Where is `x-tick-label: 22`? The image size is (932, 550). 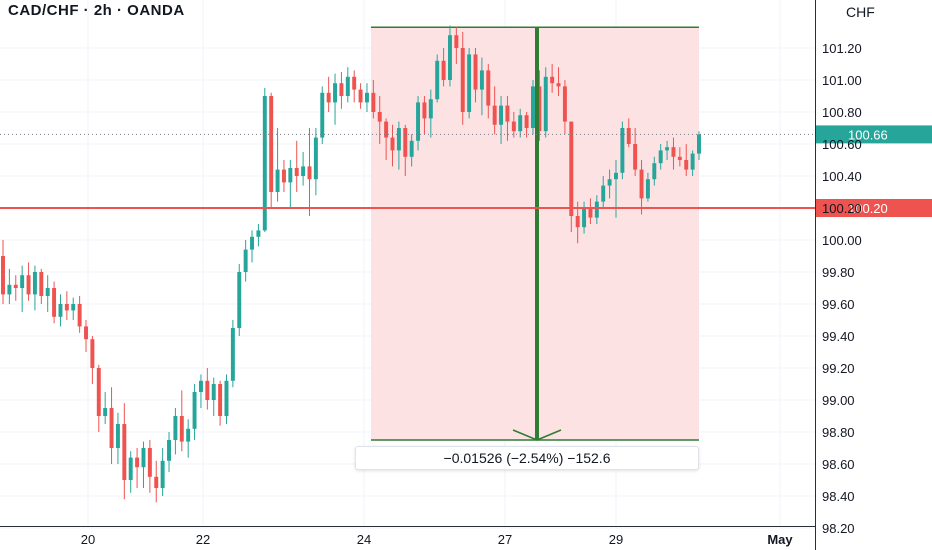 x-tick-label: 22 is located at coordinates (203, 539).